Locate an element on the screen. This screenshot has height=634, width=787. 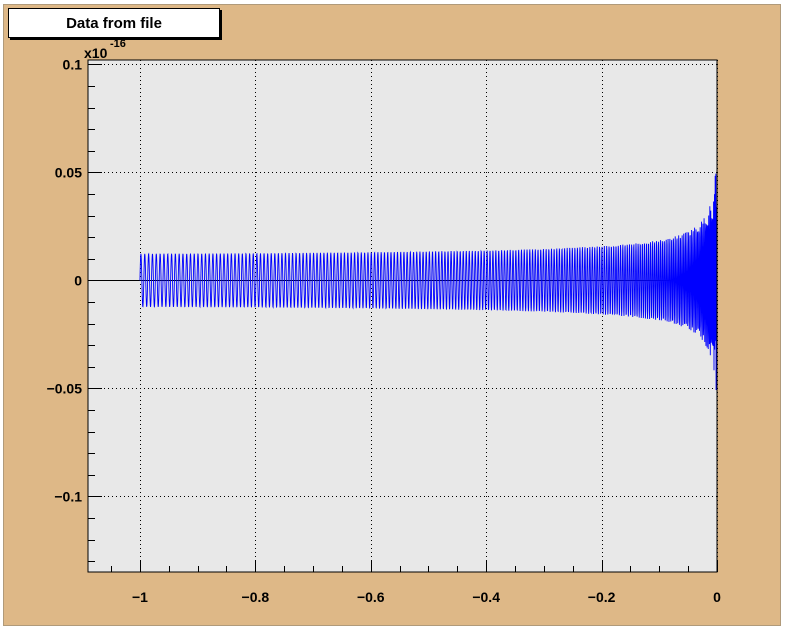
x-tick-label: −0.4 is located at coordinates (486, 597).